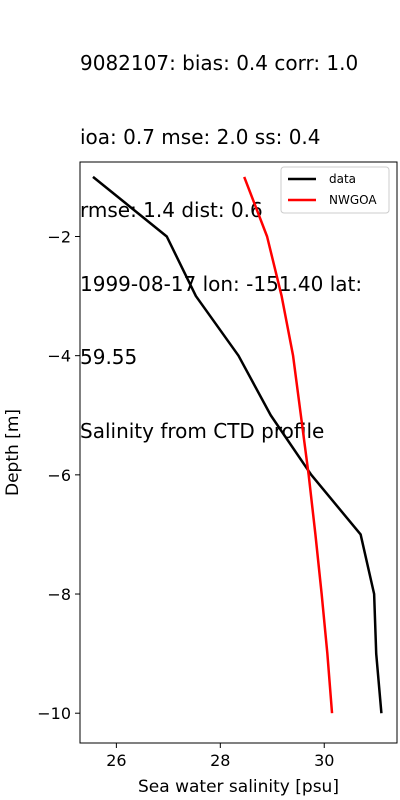 The width and height of the screenshot is (400, 800). What do you see at coordinates (219, 63) in the screenshot?
I see `title-line: 9082107: bias: 0.4 corr: 1.0` at bounding box center [219, 63].